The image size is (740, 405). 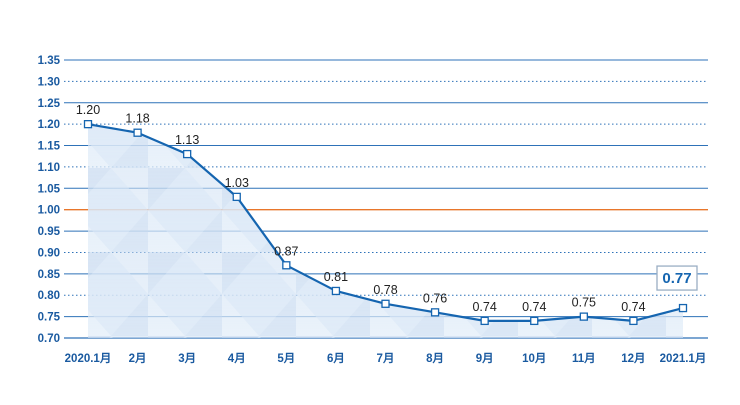 I want to click on highlight-label: 0.77, so click(x=676, y=278).